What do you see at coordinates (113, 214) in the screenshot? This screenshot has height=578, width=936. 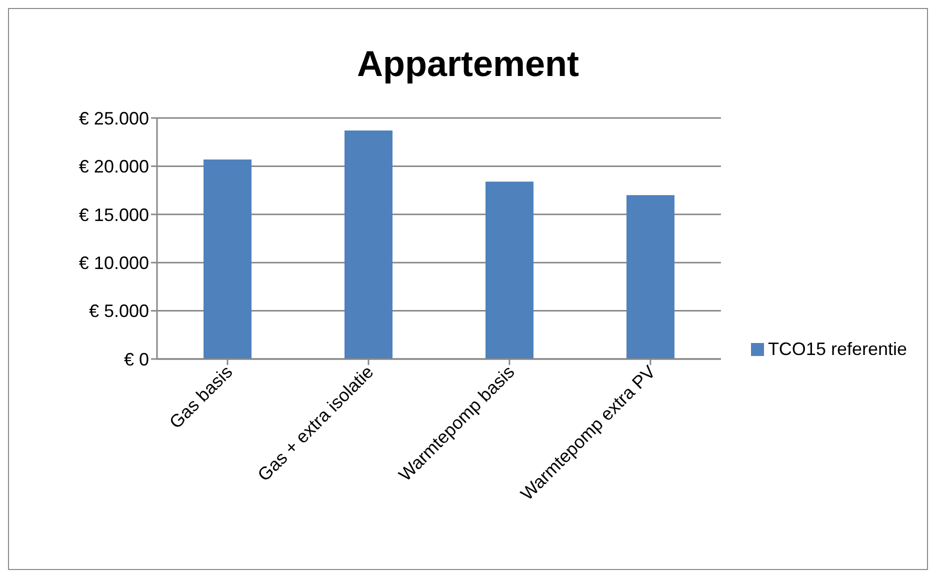 I see `y-tick-label: € 15.000` at bounding box center [113, 214].